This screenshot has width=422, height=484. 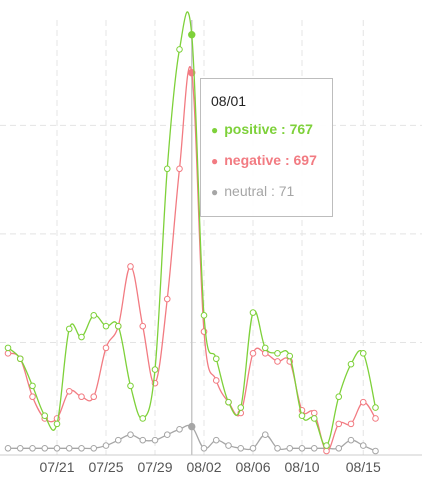 What do you see at coordinates (259, 191) in the screenshot?
I see `tooltip-neutral-text: neutral : 71` at bounding box center [259, 191].